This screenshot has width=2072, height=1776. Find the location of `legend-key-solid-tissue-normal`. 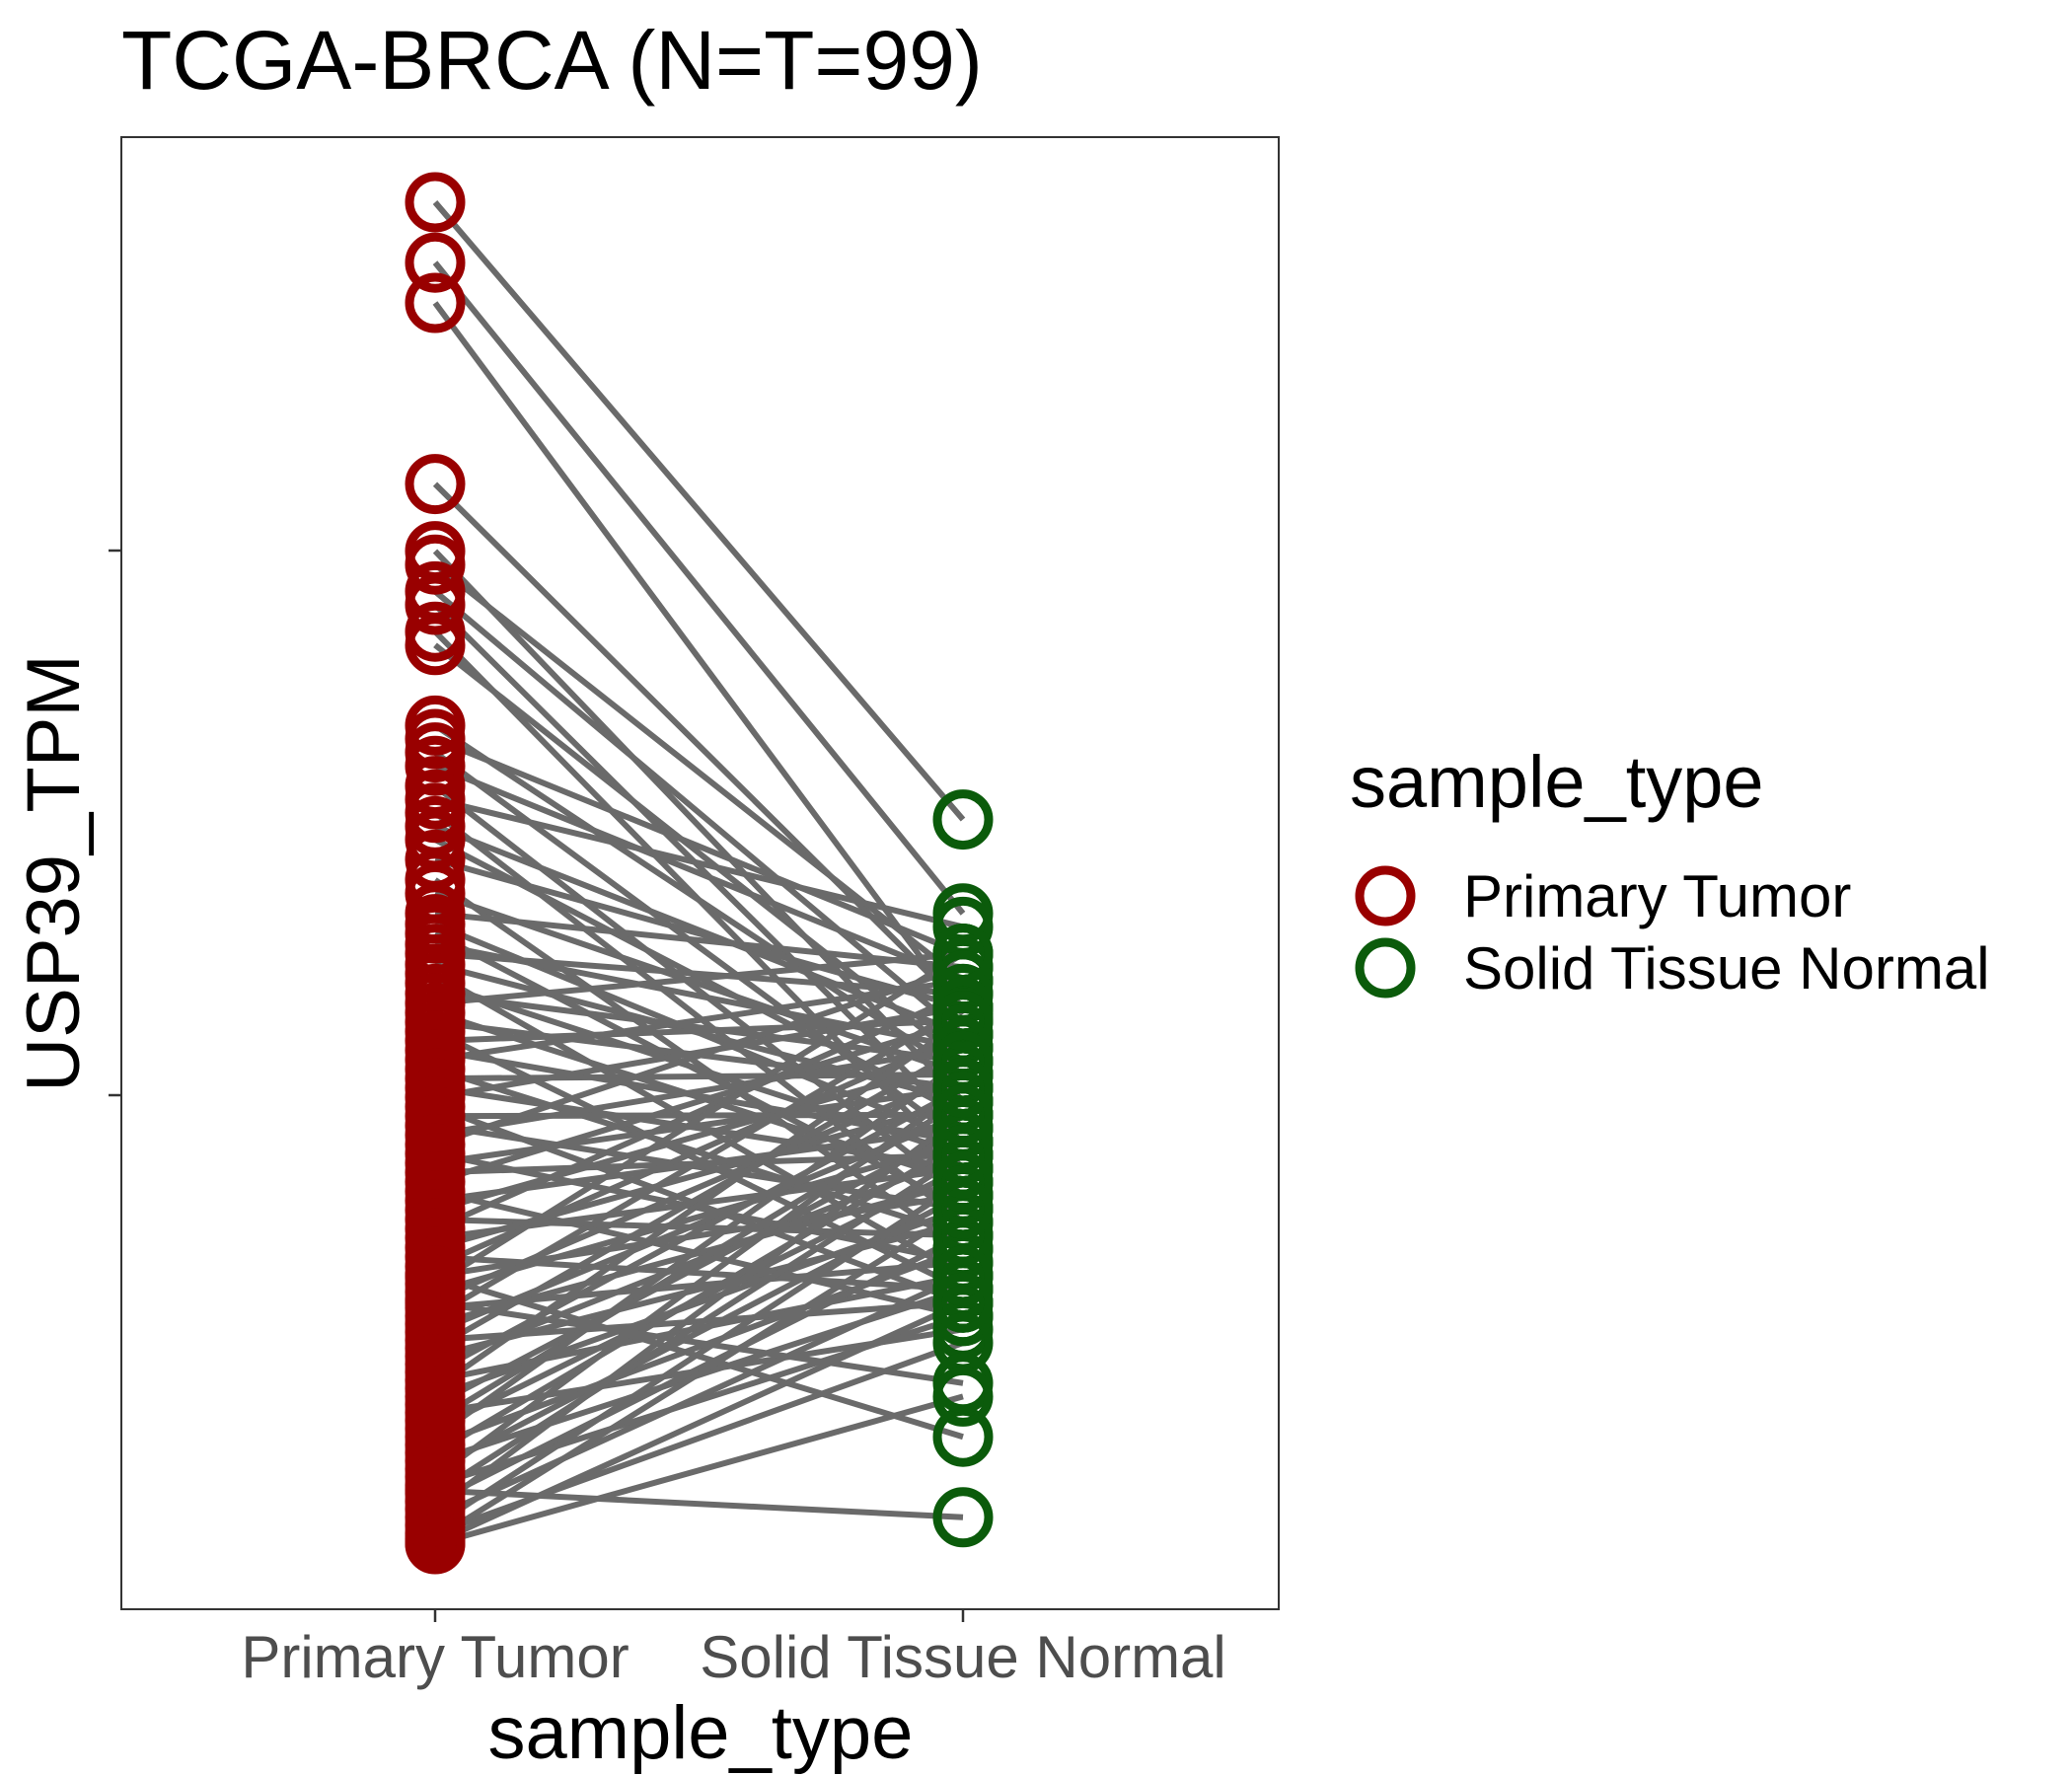

legend-key-solid-tissue-normal is located at coordinates (1386, 968).